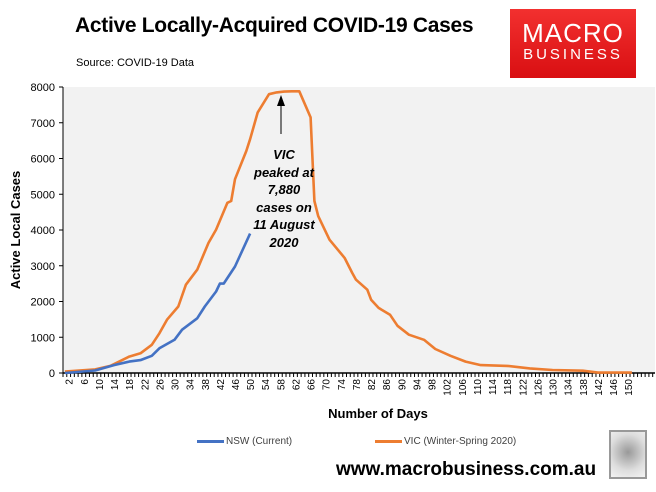  Describe the element at coordinates (135, 63) in the screenshot. I see `chart-source: Source: COVID-19 Data` at that location.